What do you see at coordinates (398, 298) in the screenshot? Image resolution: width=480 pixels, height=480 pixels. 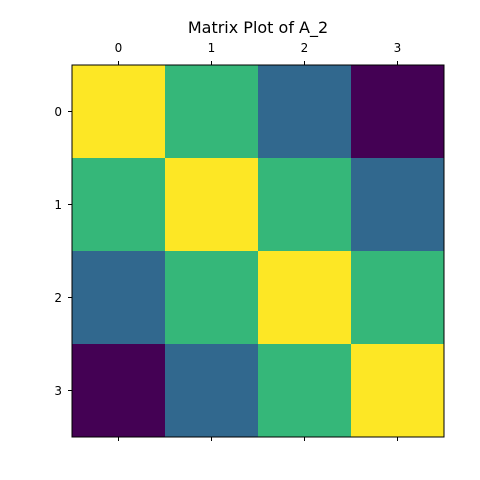 I see `heatmap-cell-r2-c3` at bounding box center [398, 298].